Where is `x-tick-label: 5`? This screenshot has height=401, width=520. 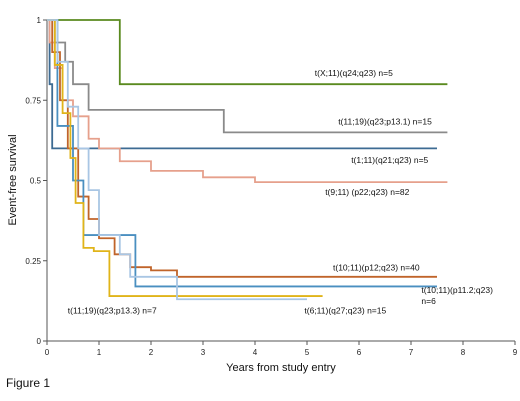
x-tick-label: 5 is located at coordinates (307, 352).